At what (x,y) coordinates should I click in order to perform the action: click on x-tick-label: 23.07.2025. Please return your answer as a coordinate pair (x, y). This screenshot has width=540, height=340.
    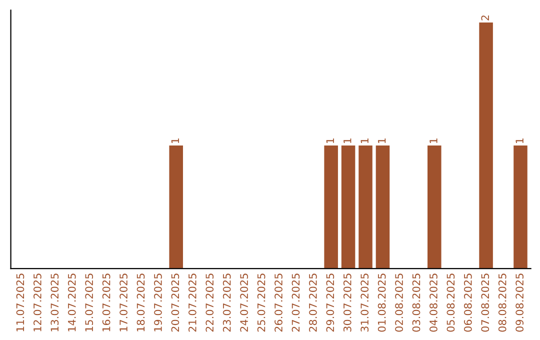
    Looking at the image, I should click on (226, 303).